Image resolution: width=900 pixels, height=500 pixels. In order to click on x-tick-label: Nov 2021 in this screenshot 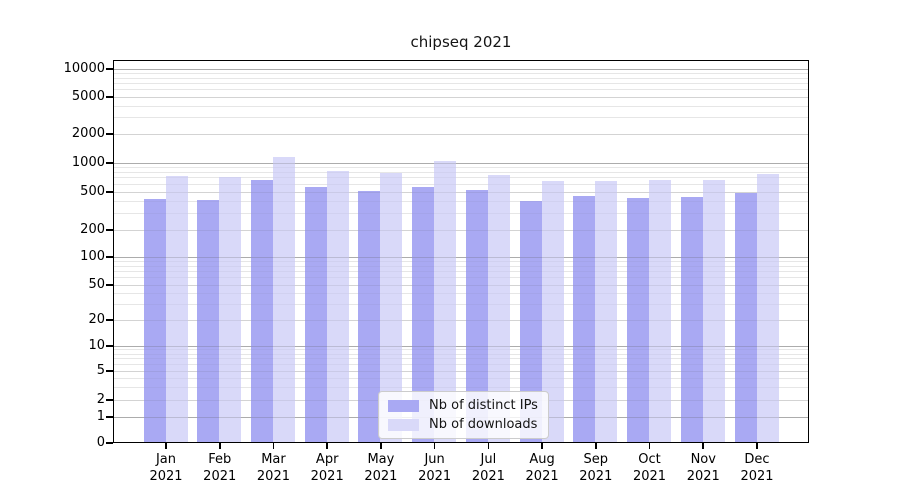, I will do `click(703, 468)`.